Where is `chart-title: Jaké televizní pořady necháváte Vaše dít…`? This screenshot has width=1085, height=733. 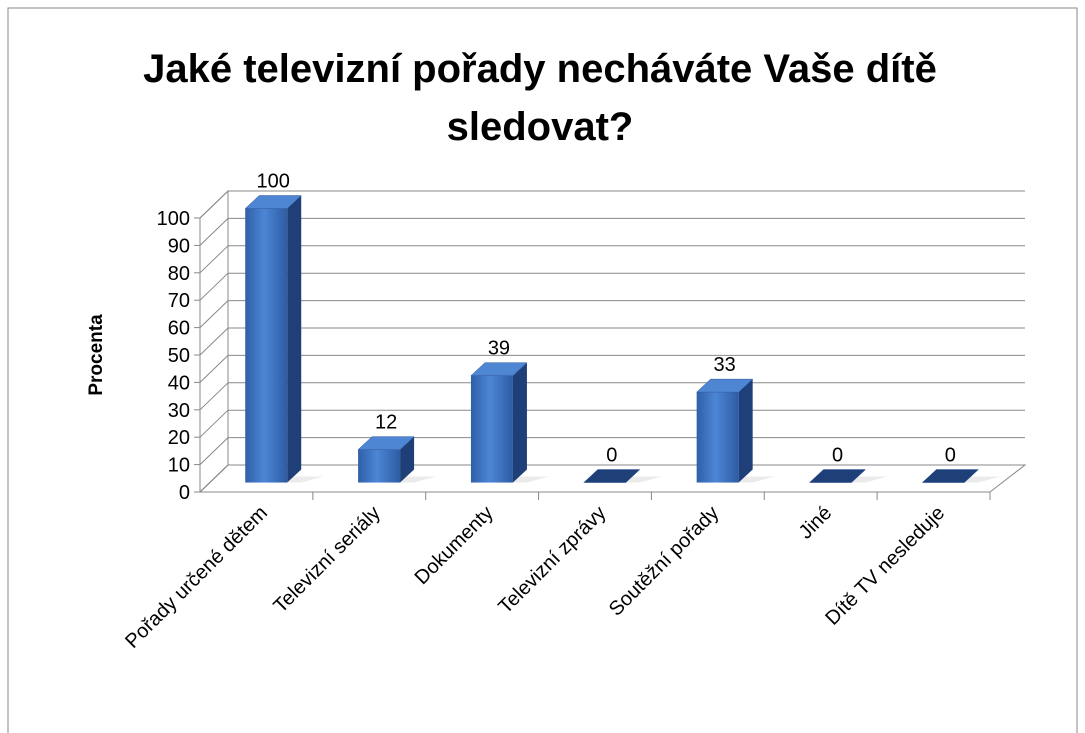
chart-title: Jaké televizní pořady necháváte Vaše dít… is located at coordinates (540, 98).